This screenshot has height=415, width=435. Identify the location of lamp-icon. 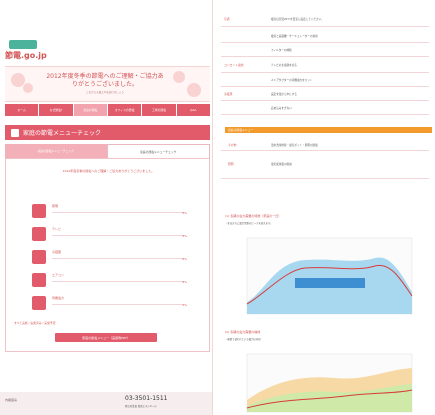
(39, 211).